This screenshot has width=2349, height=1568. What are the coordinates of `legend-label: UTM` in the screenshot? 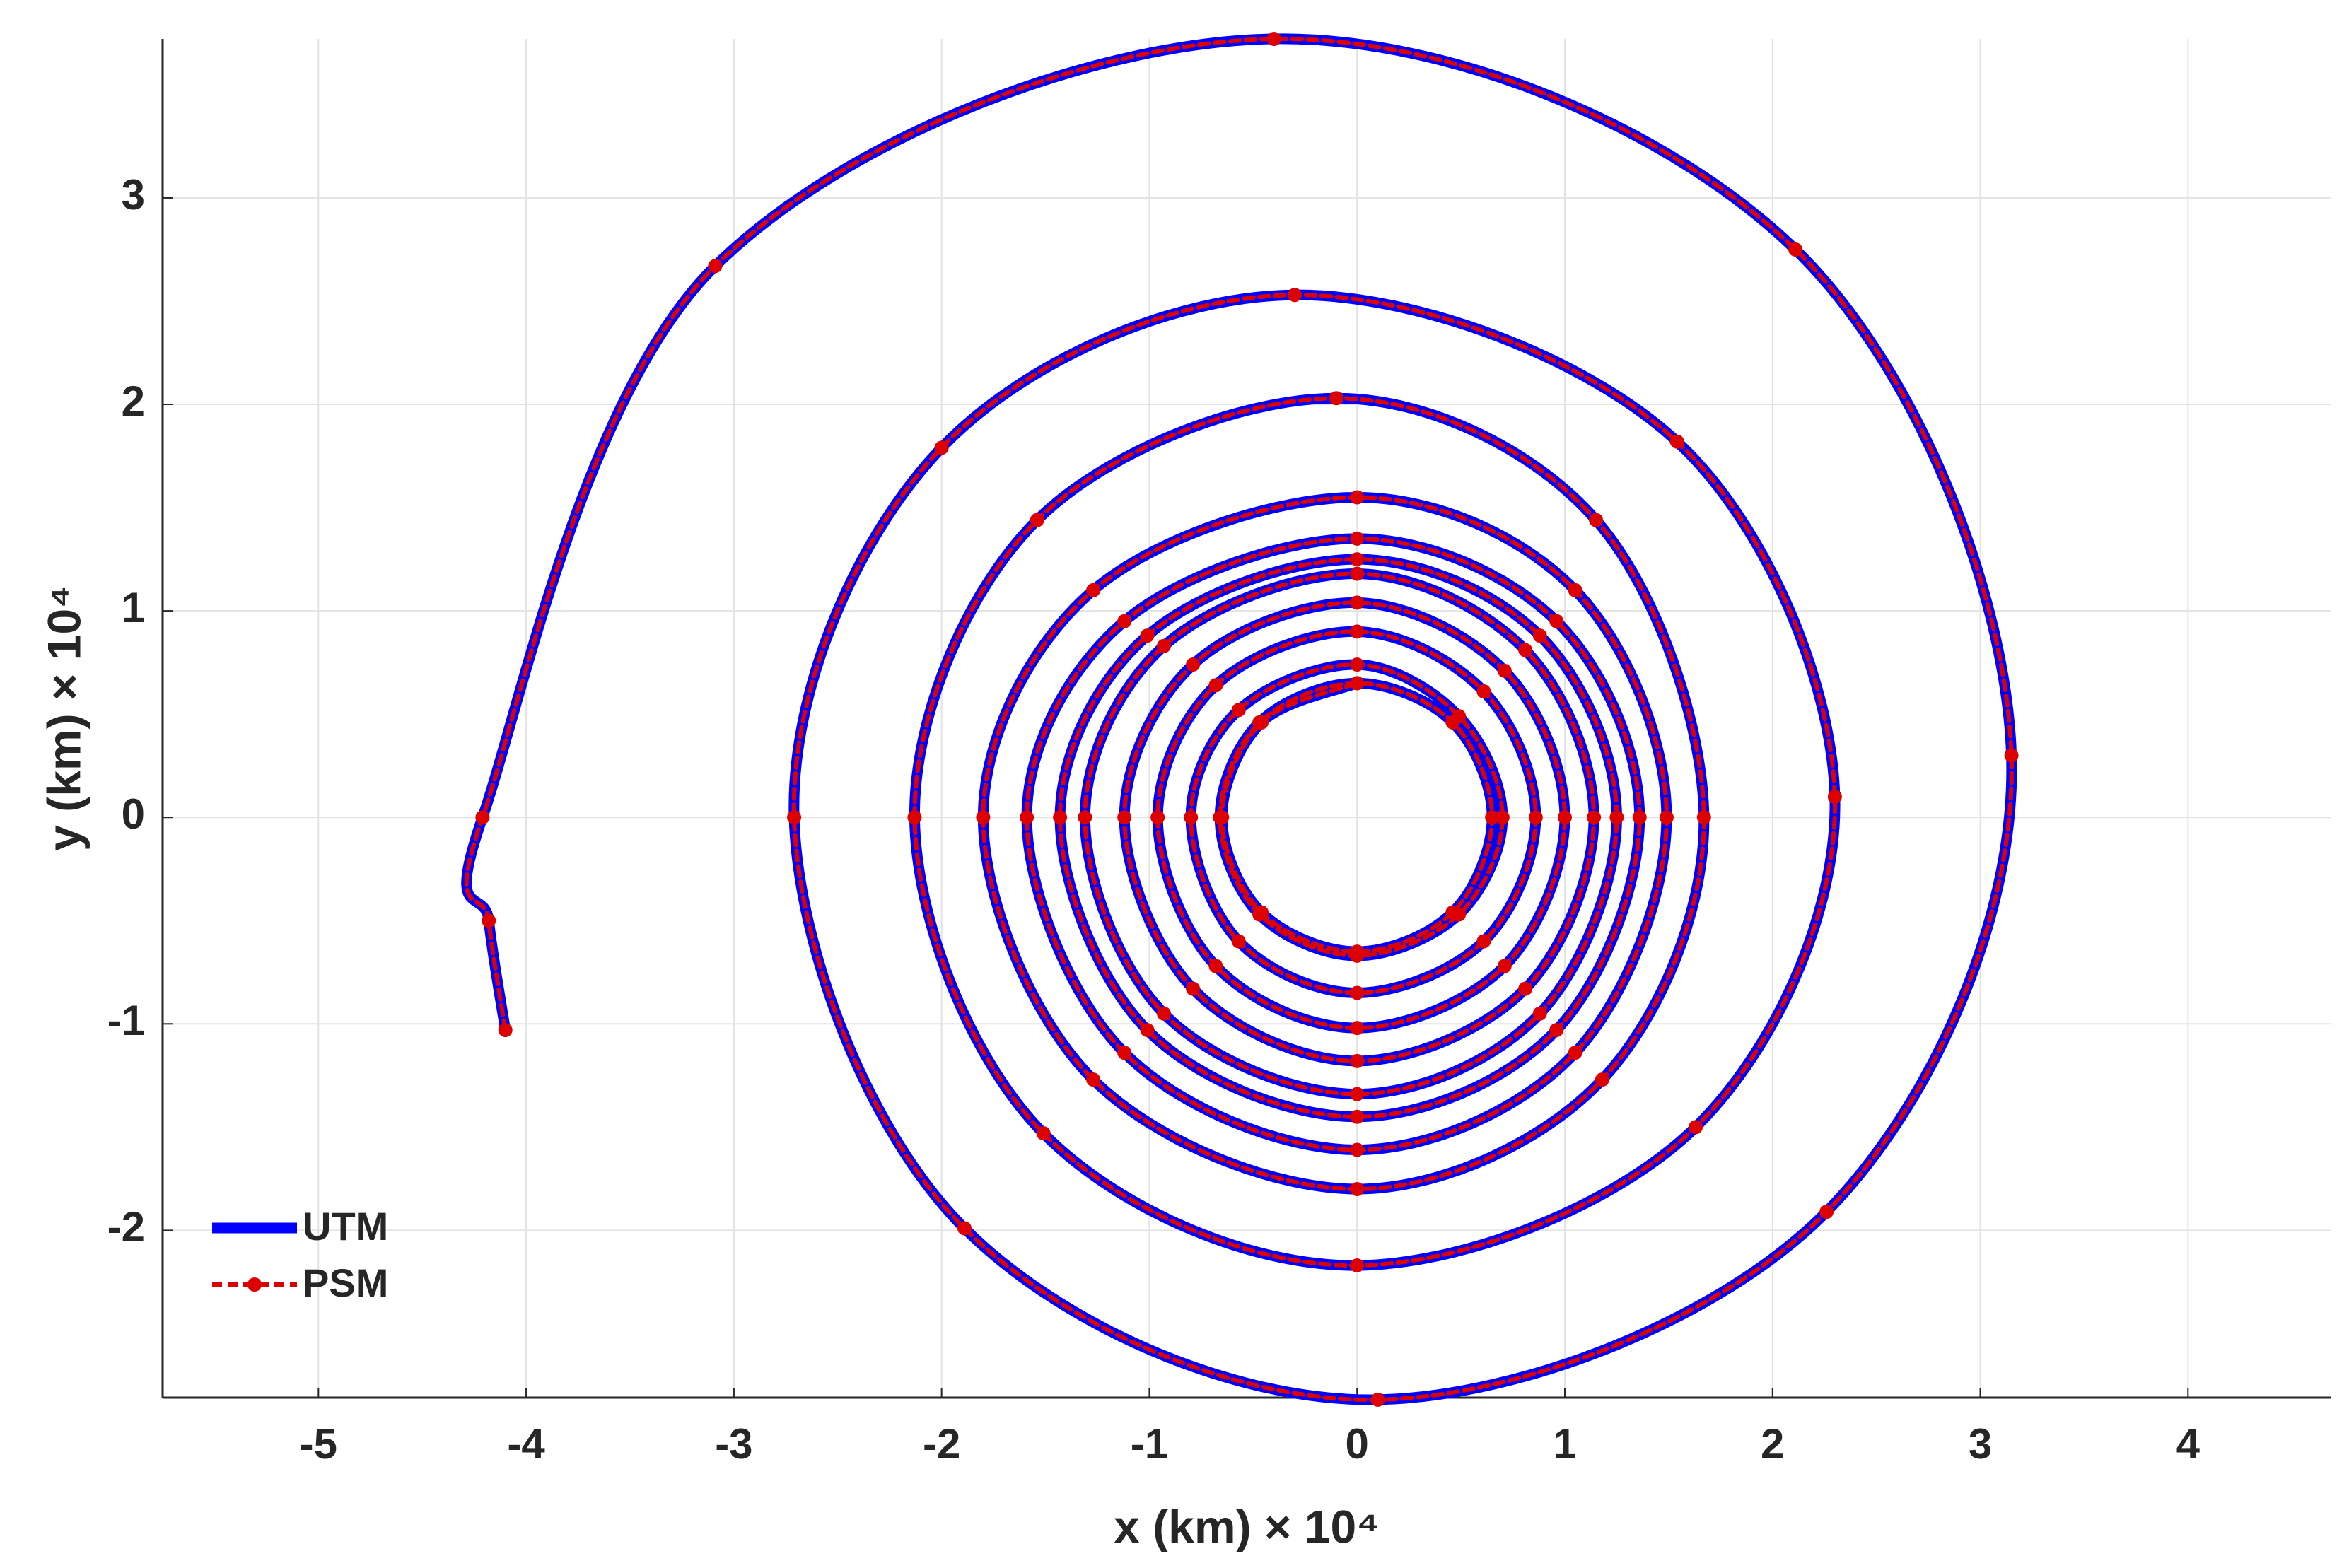 It's located at (345, 1226).